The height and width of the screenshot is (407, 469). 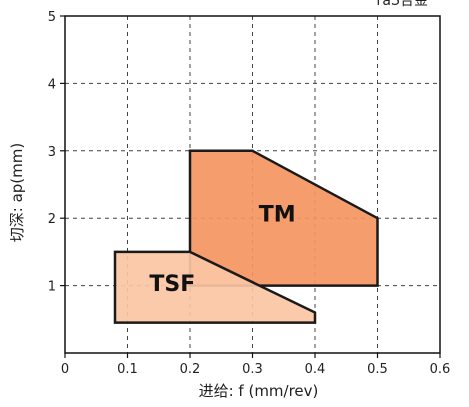 I want to click on y-tick-label: 3, so click(x=52, y=152).